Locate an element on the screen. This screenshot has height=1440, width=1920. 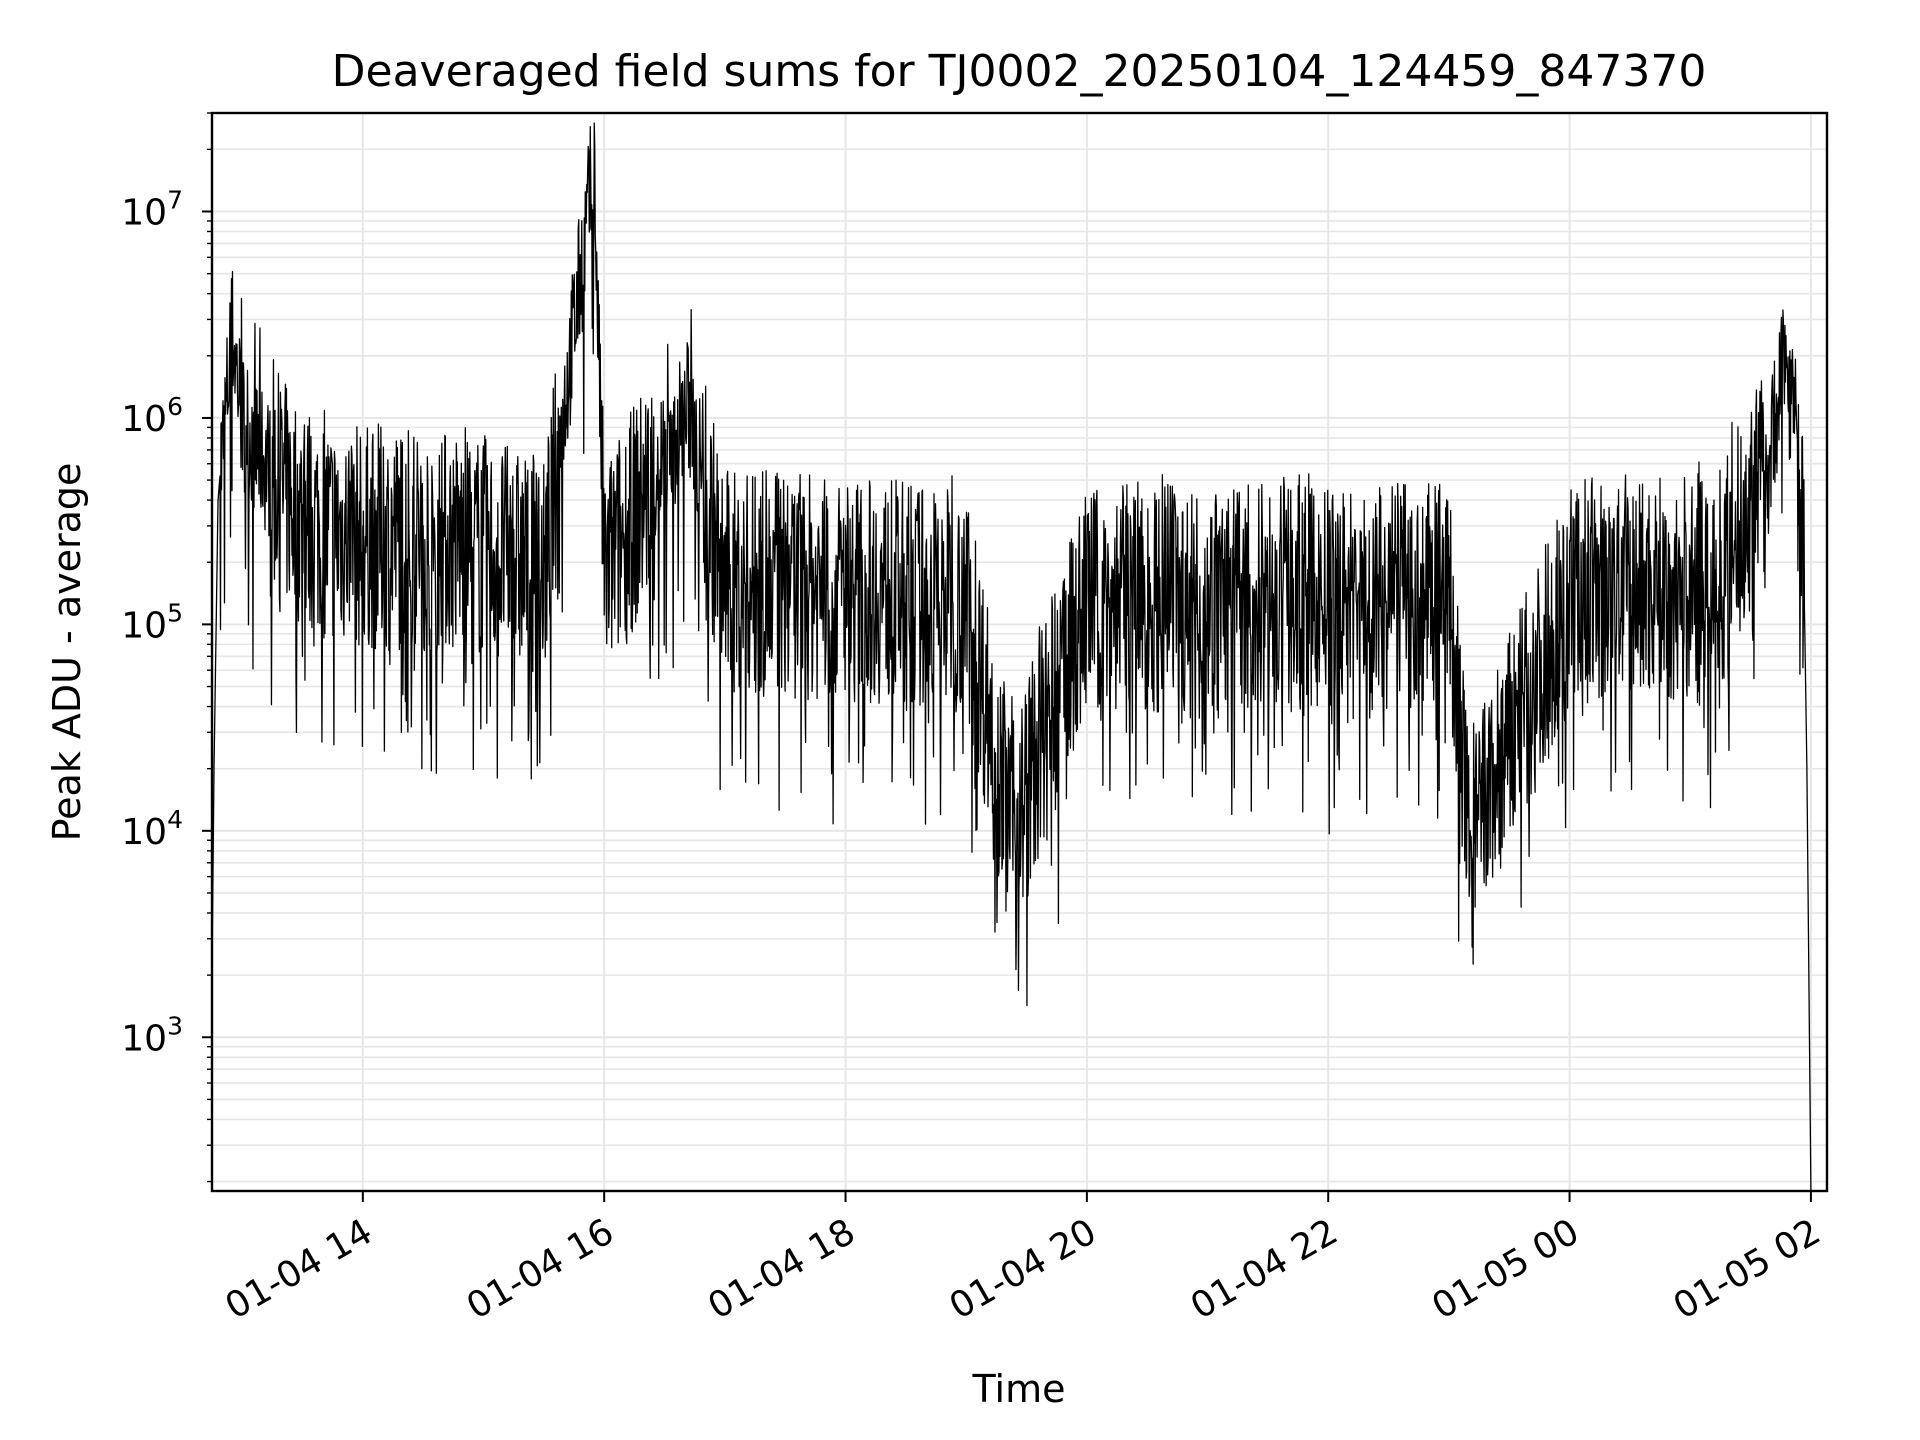
y-tick-label: 10⁴ is located at coordinates (152, 829).